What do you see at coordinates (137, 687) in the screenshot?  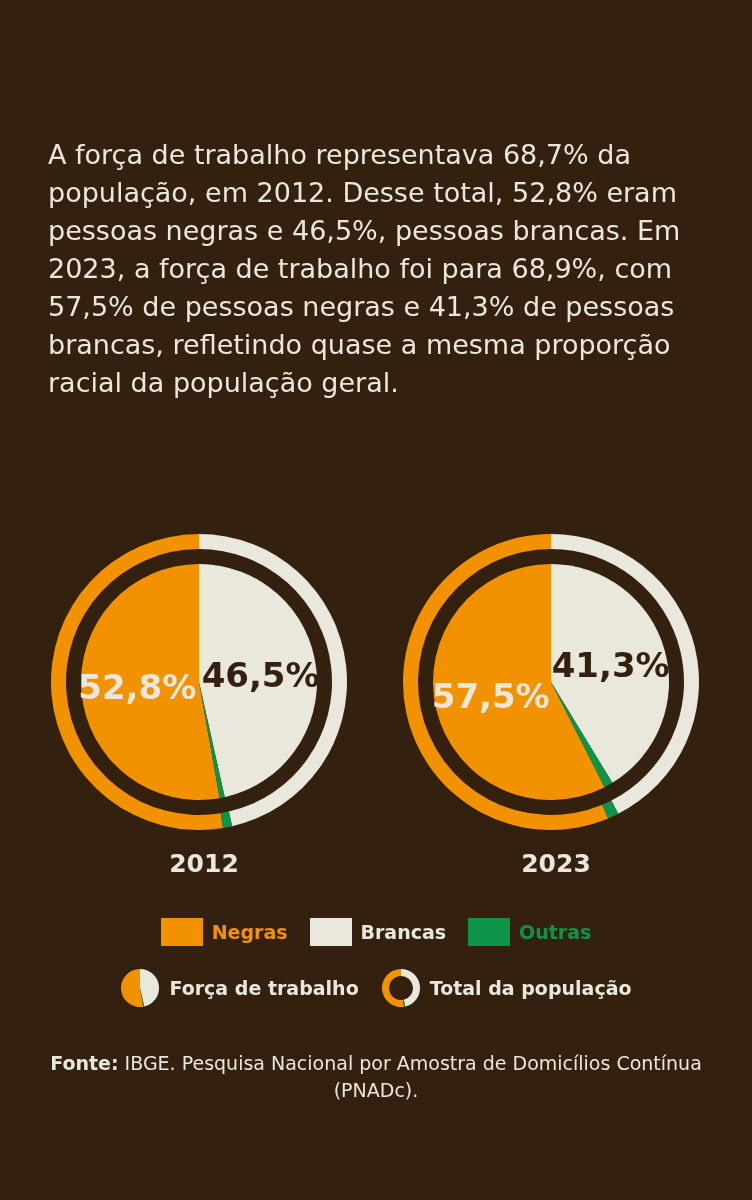 I see `data-label: 52,8%` at bounding box center [137, 687].